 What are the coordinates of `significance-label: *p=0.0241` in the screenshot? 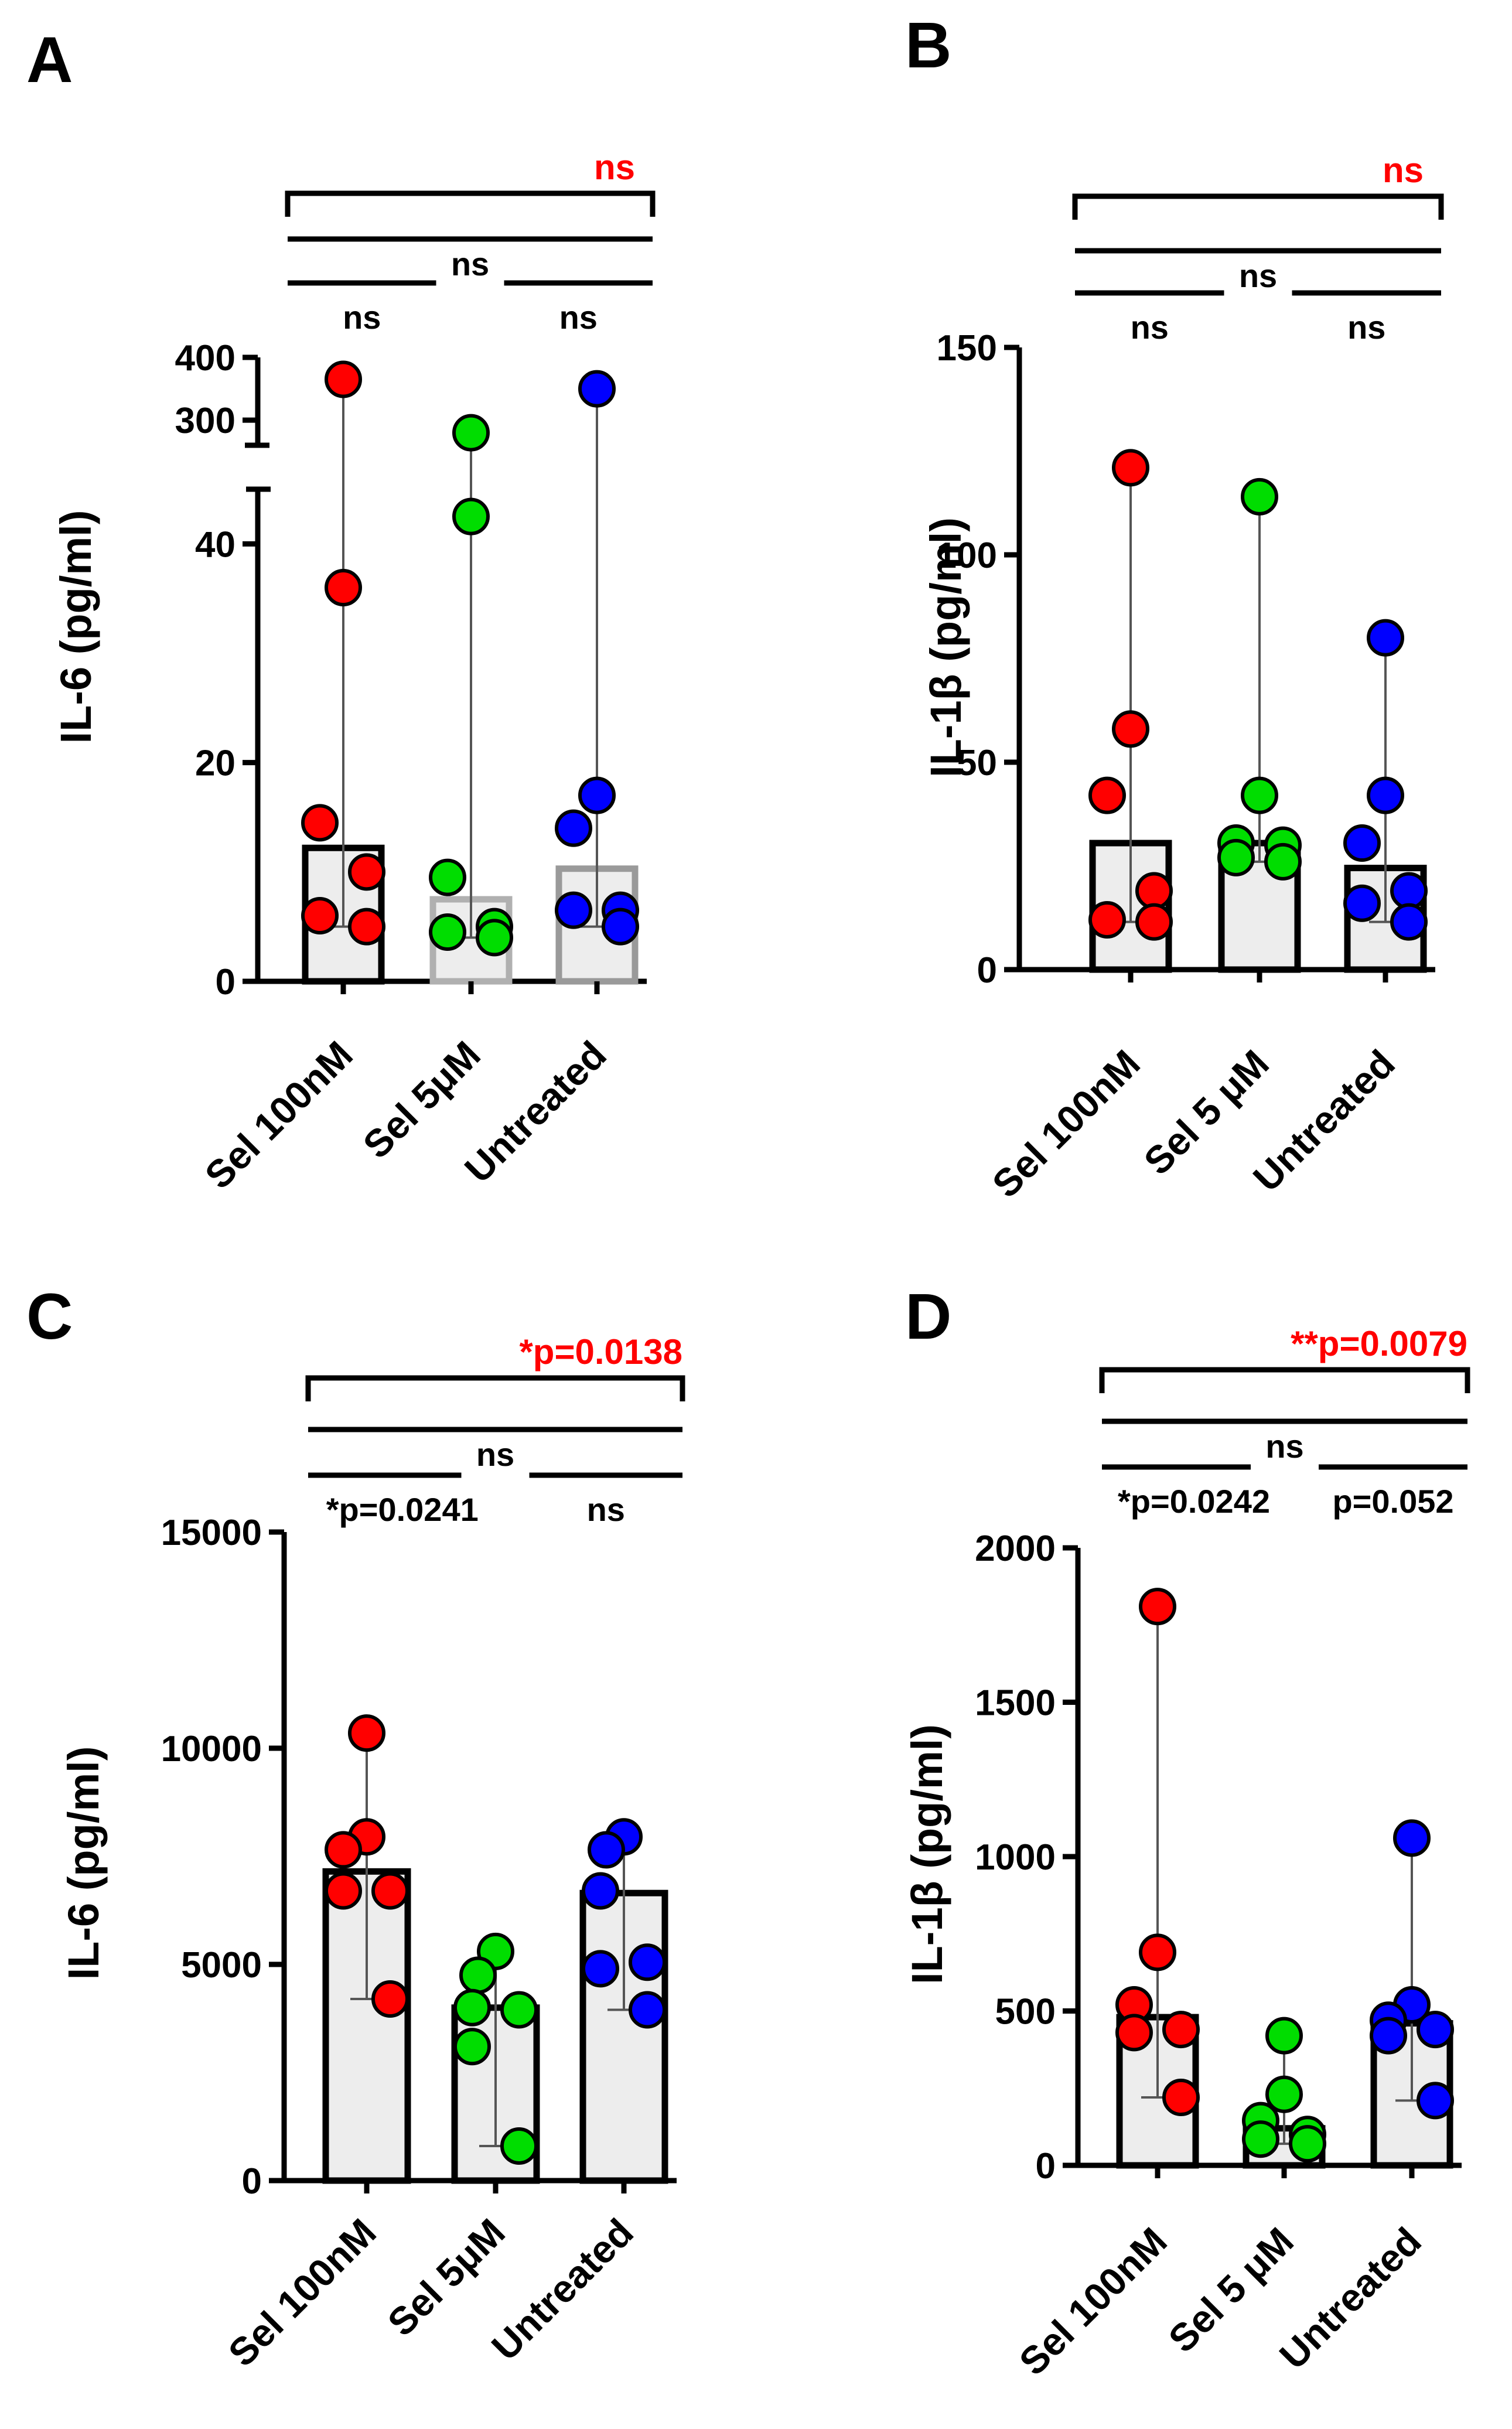 It's located at (402, 1509).